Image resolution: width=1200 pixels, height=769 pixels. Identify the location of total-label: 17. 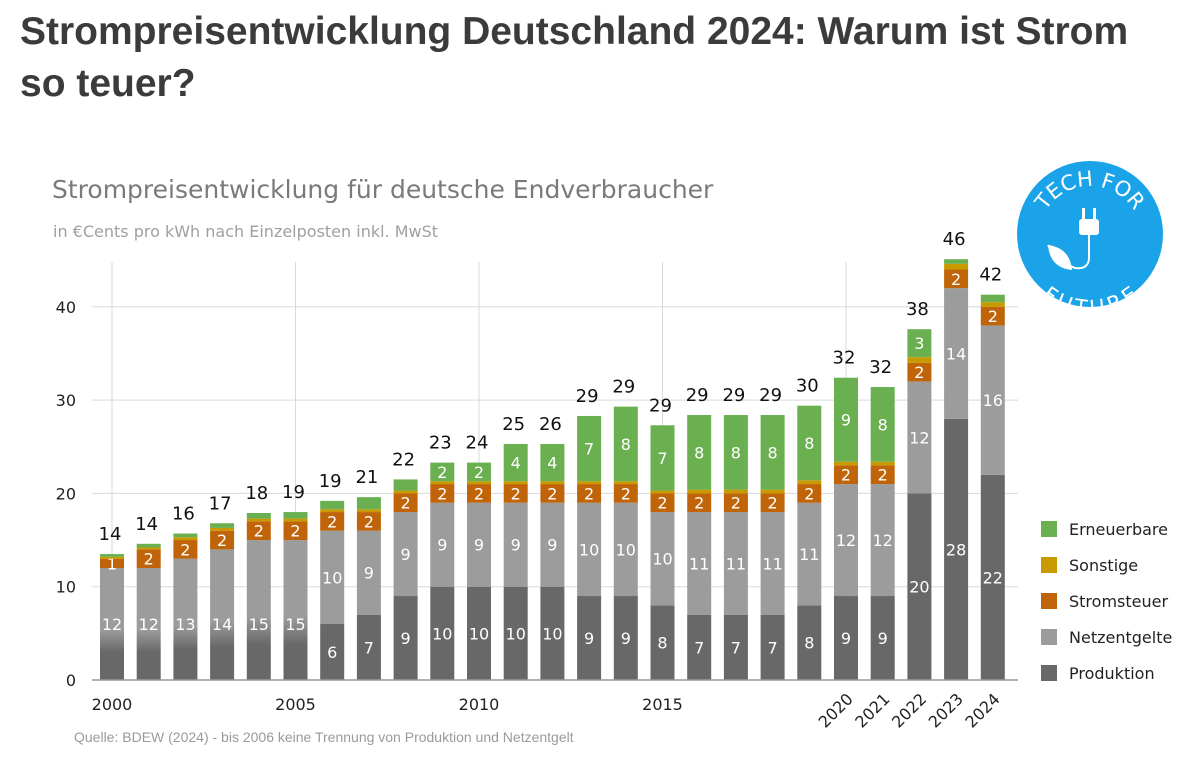
(220, 503).